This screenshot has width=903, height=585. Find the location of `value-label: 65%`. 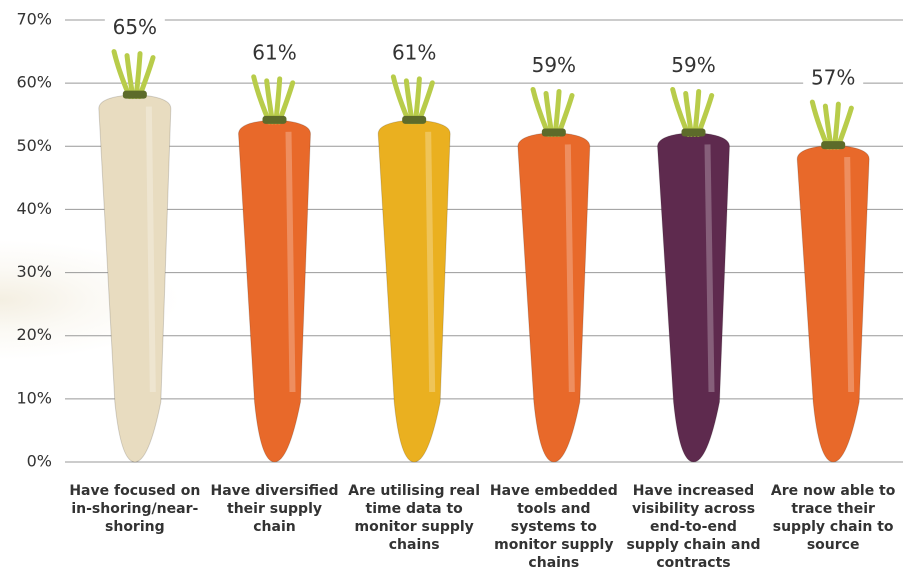

value-label: 65% is located at coordinates (135, 27).